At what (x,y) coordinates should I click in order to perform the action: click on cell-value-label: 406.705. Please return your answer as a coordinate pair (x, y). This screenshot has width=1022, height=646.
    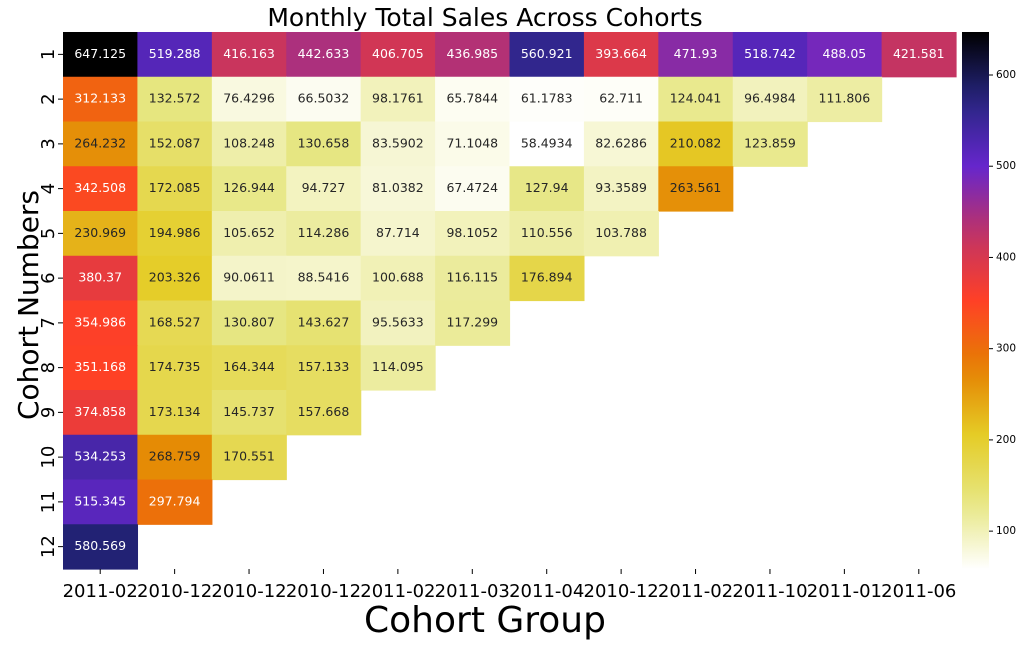
    Looking at the image, I should click on (398, 53).